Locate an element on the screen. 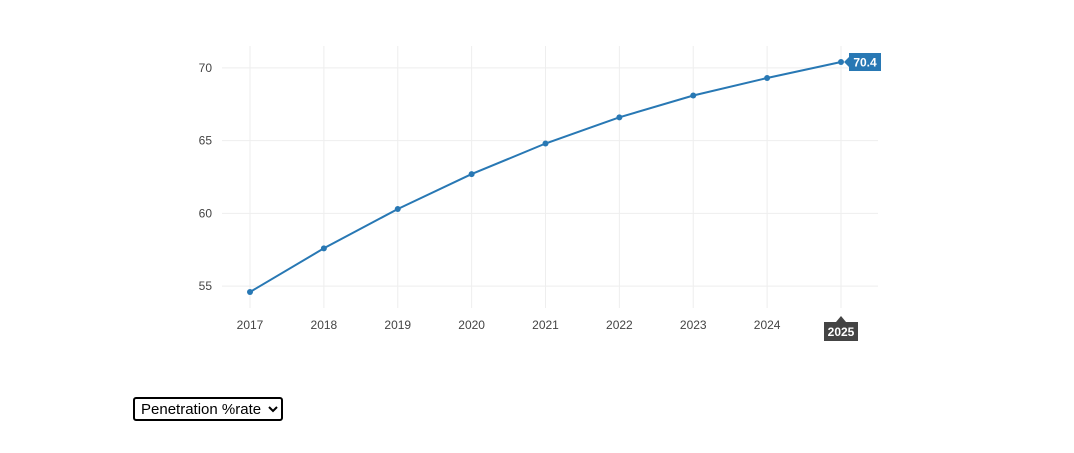  hover-y-box is located at coordinates (865, 62).